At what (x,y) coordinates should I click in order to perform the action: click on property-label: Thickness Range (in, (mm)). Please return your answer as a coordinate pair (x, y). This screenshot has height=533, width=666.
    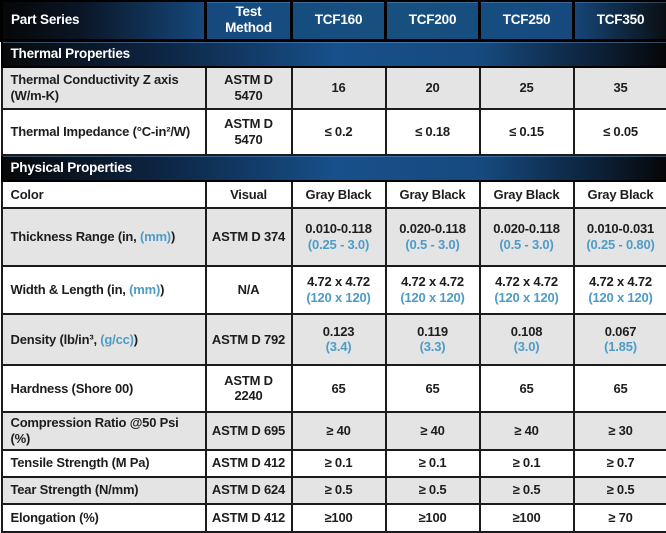
    Looking at the image, I should click on (104, 237).